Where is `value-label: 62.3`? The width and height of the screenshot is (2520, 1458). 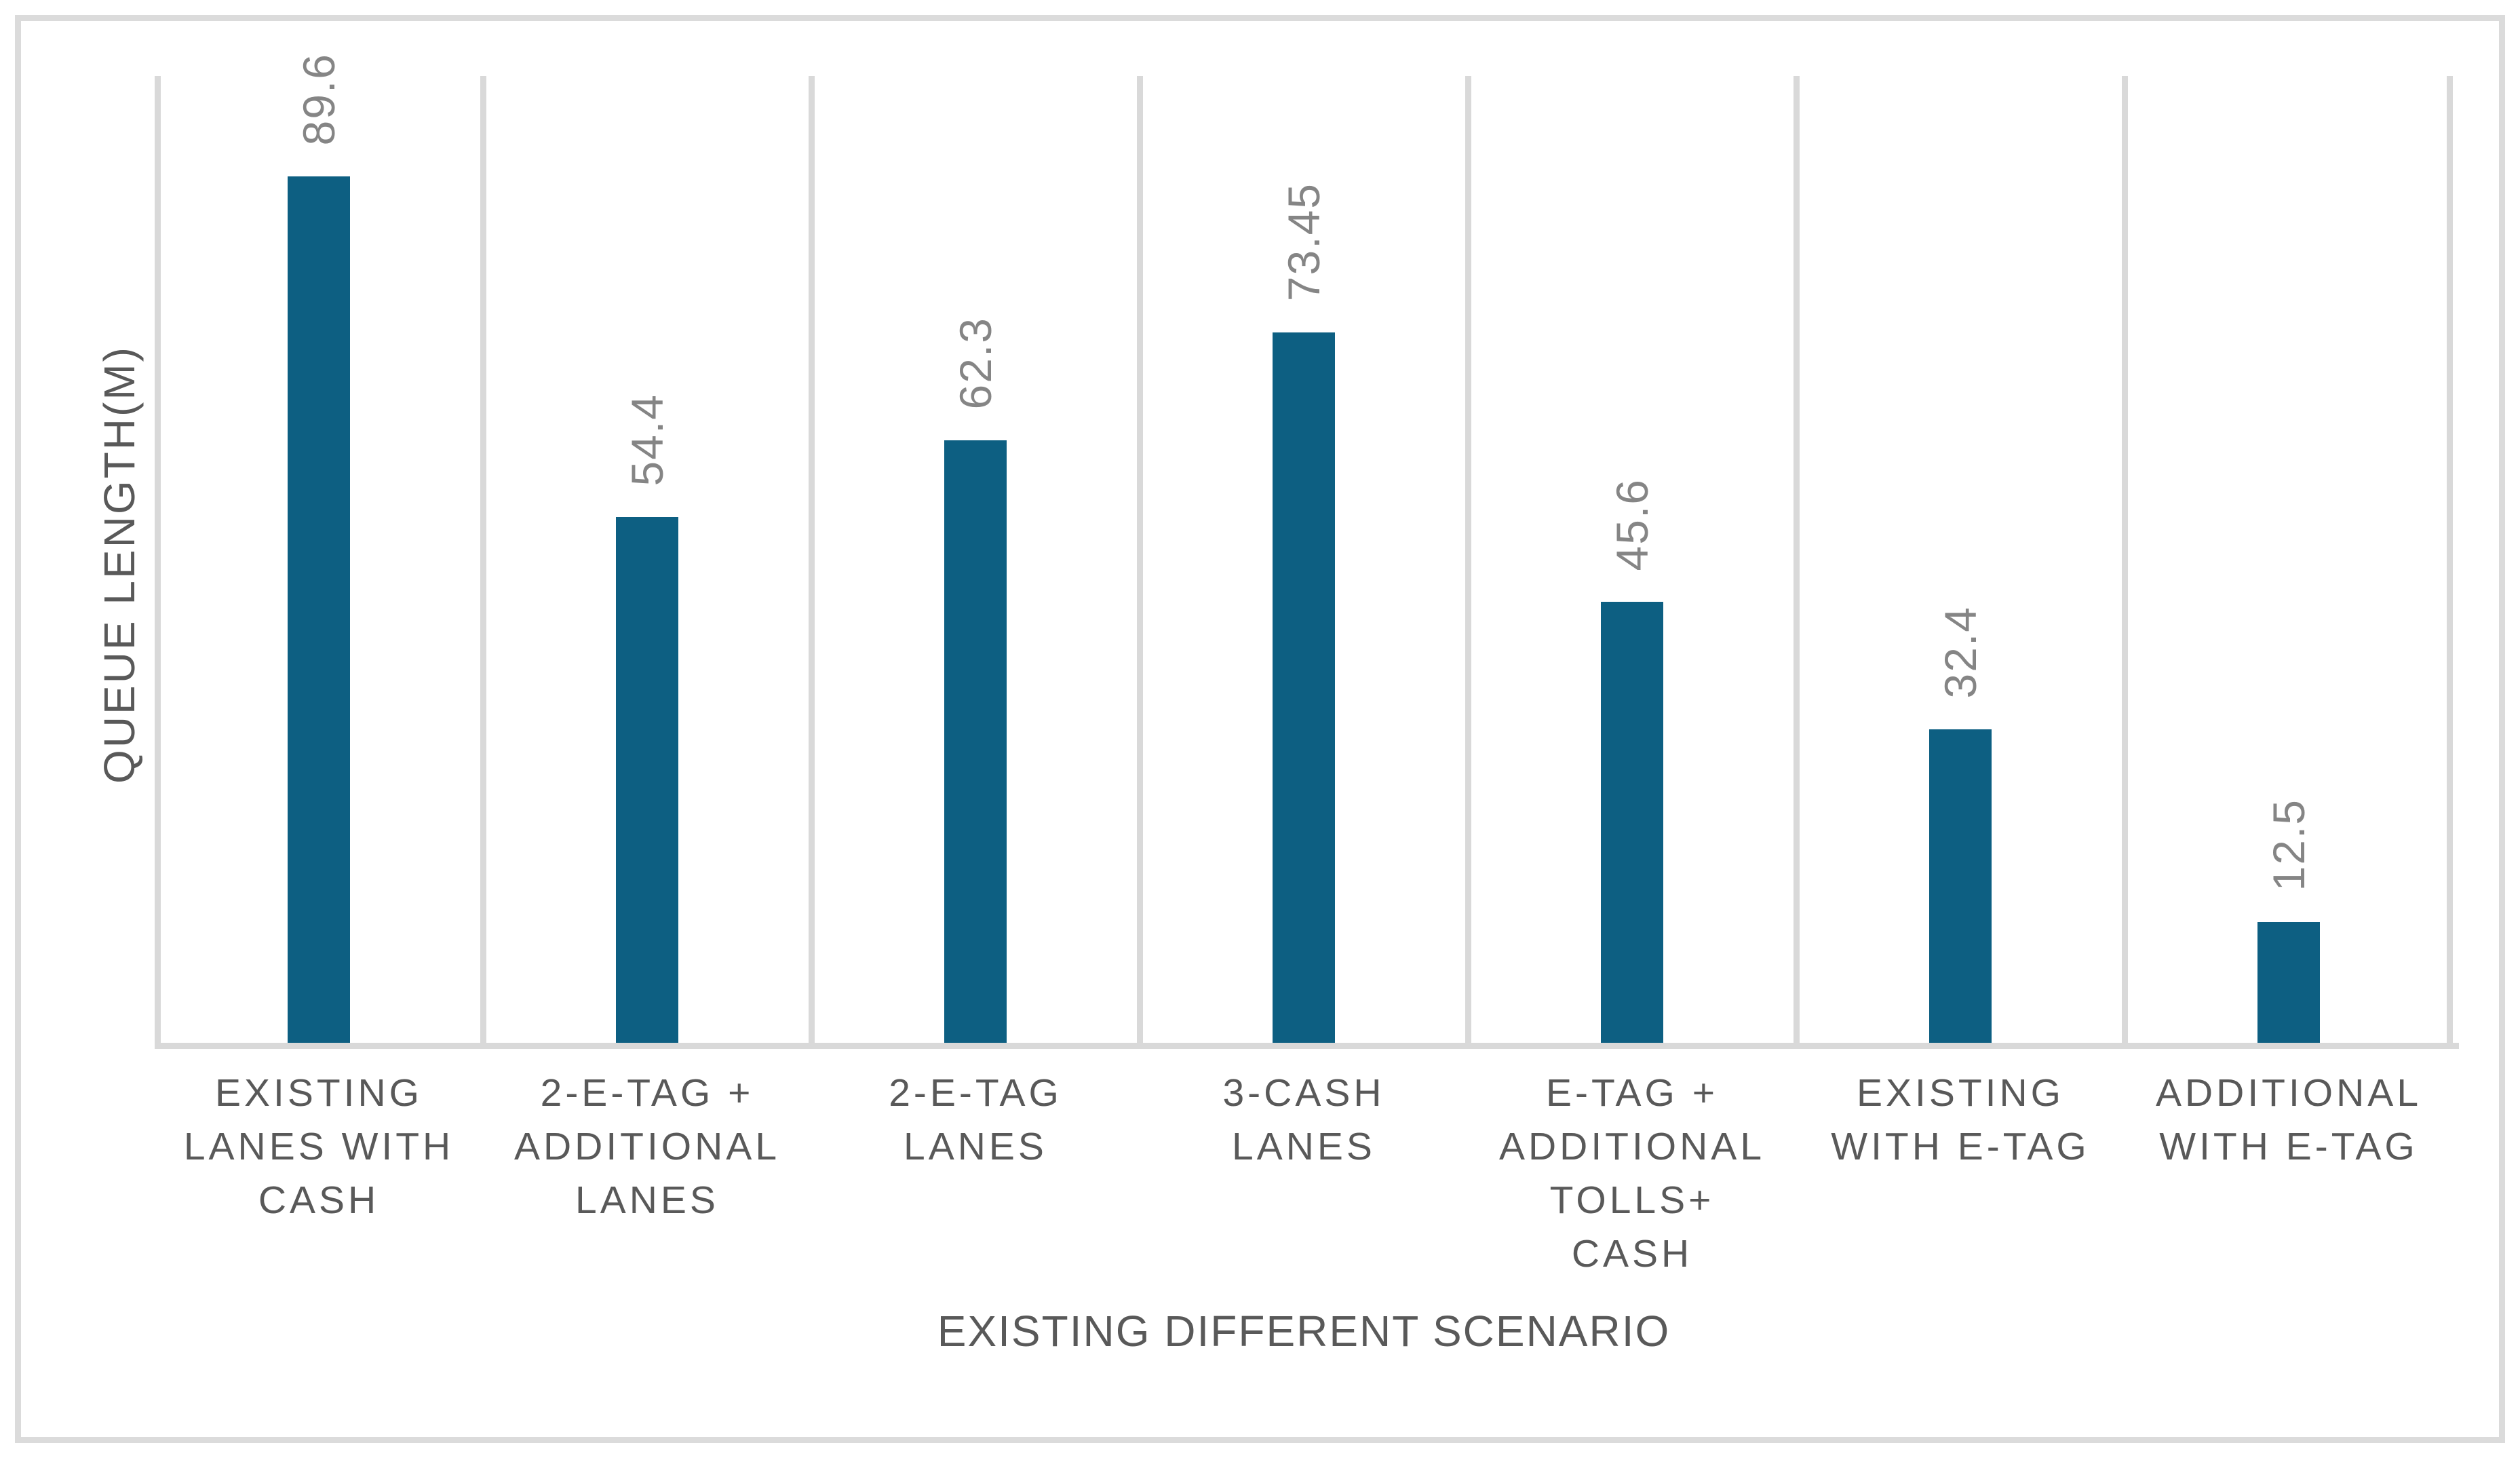 value-label: 62.3 is located at coordinates (976, 362).